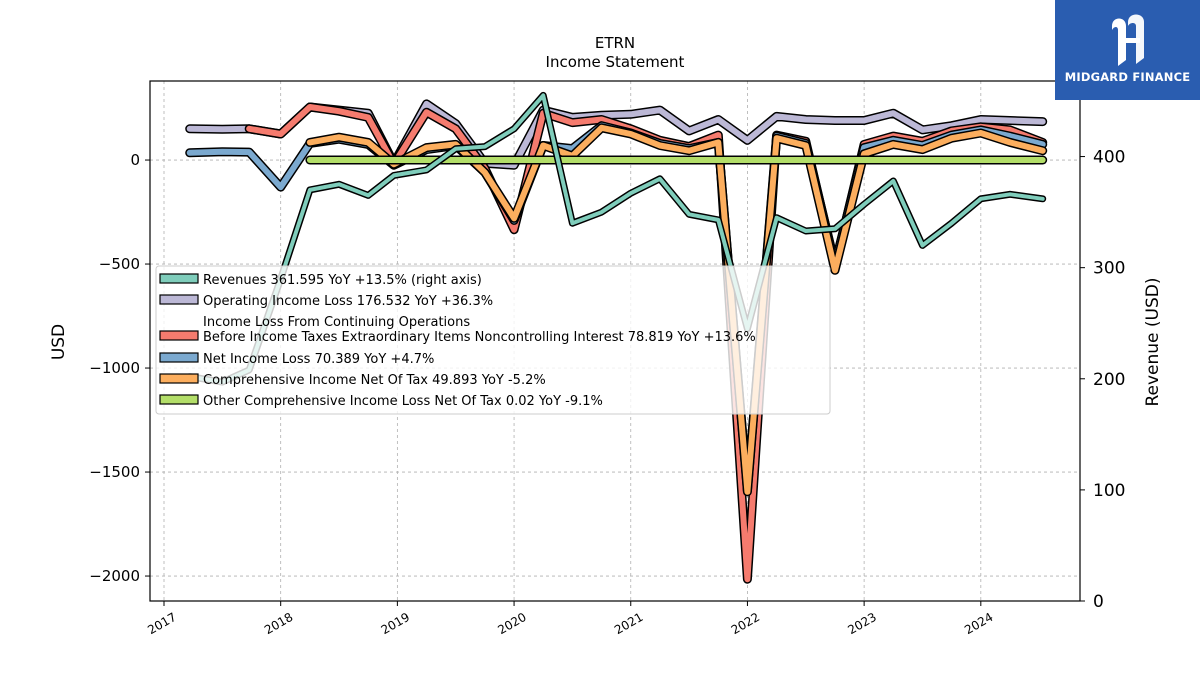 The width and height of the screenshot is (1200, 675). What do you see at coordinates (395, 623) in the screenshot?
I see `x-tick-label: 2019` at bounding box center [395, 623].